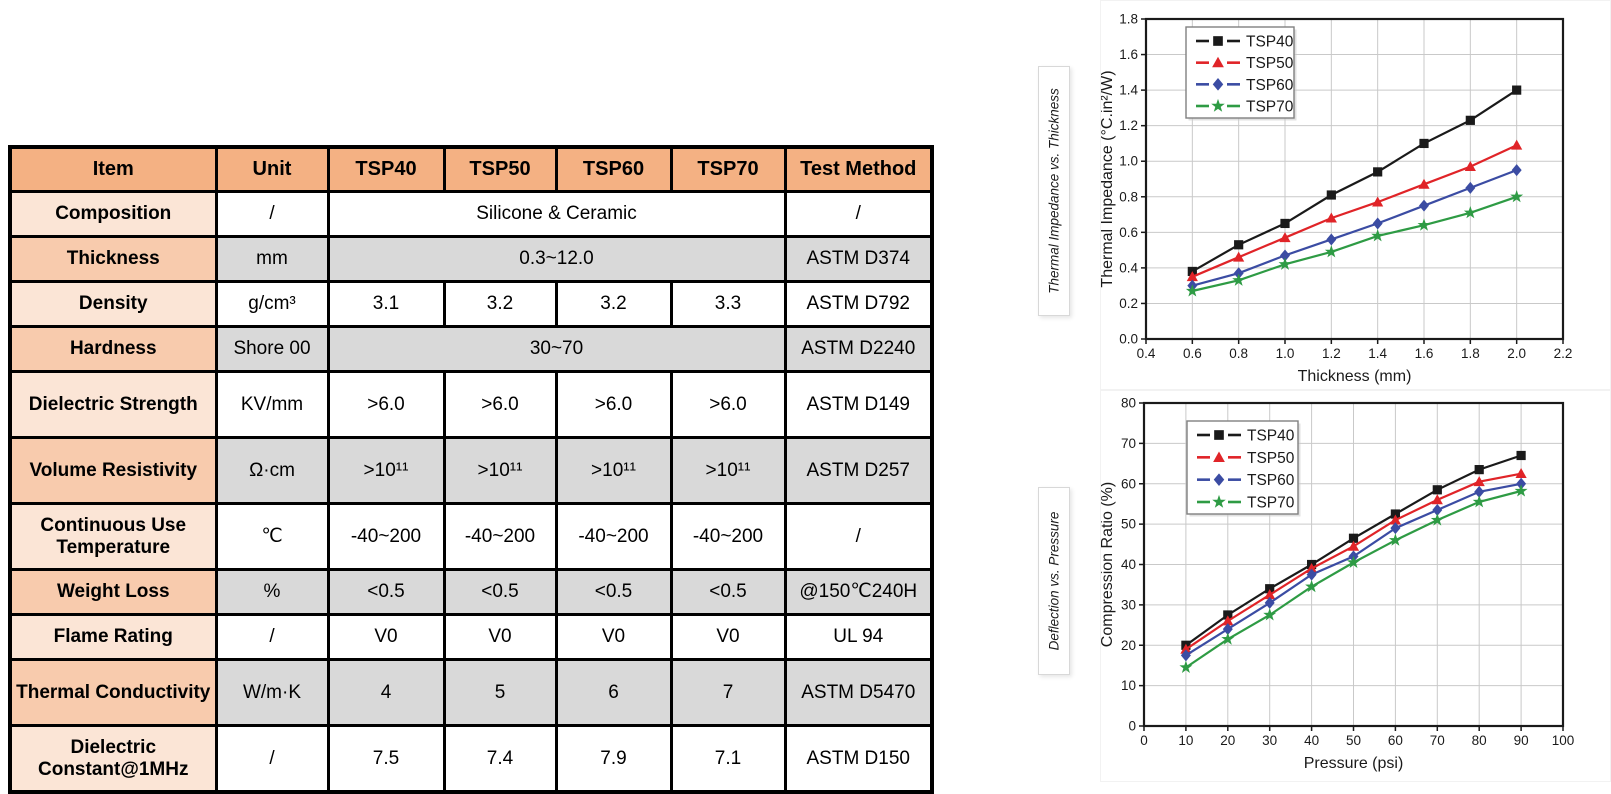  Describe the element at coordinates (471, 592) in the screenshot. I see `table-row: Weight Loss% <0.5 <0.5 <0.5 <0.5 @150℃240H` at that location.